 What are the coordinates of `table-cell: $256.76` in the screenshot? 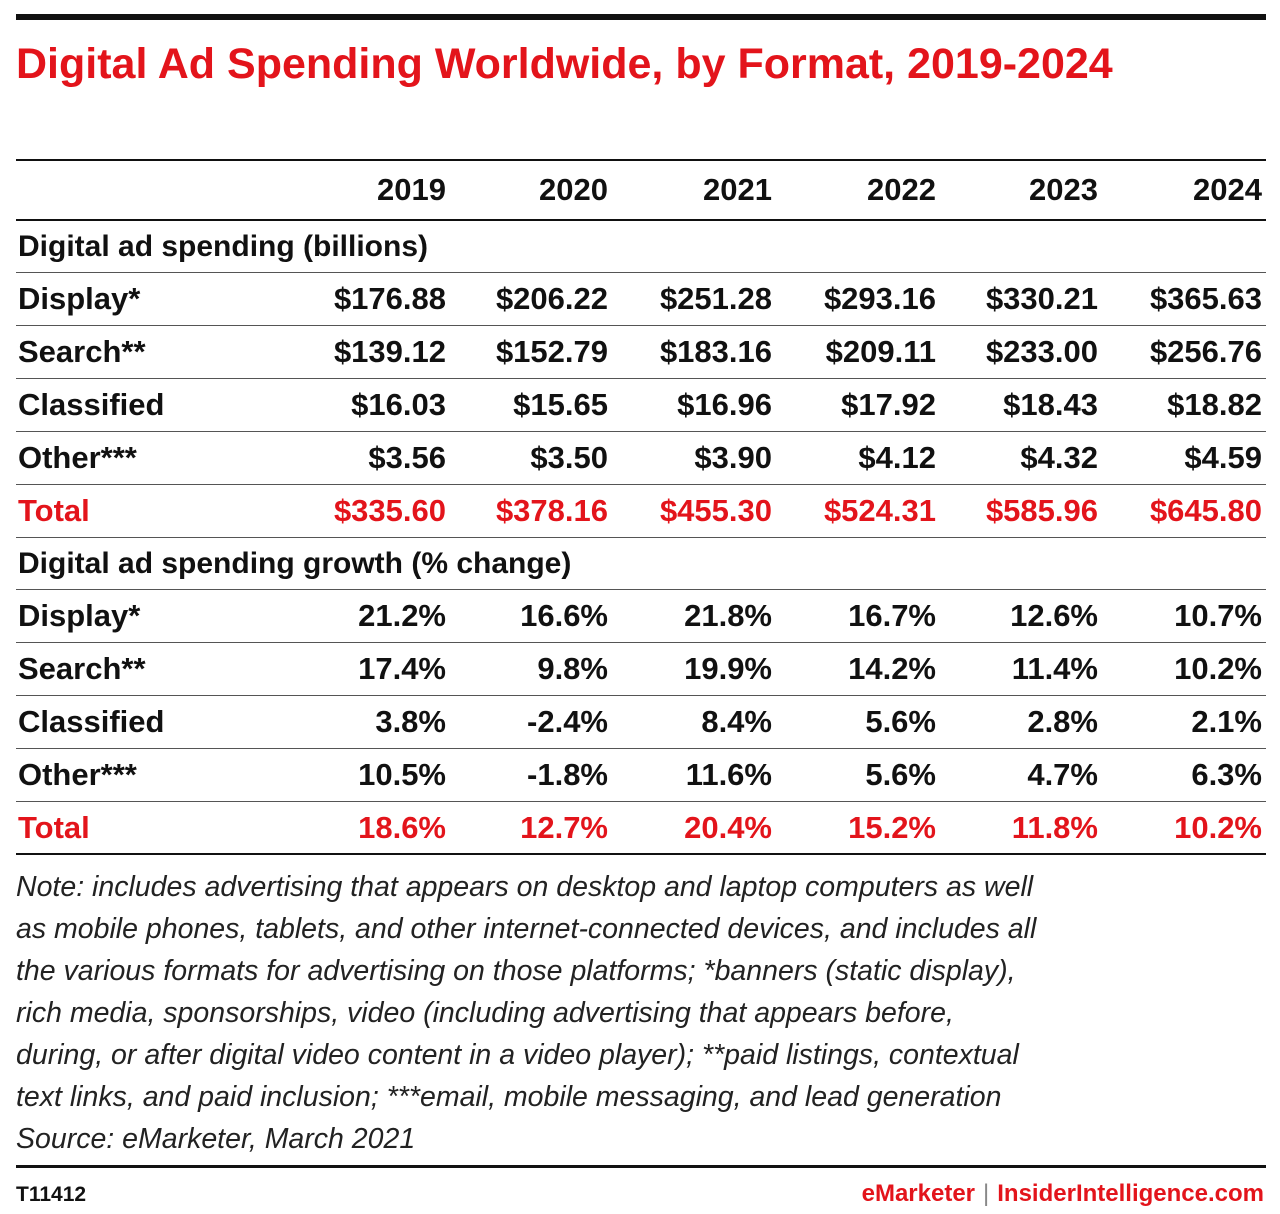 It's located at (1205, 351).